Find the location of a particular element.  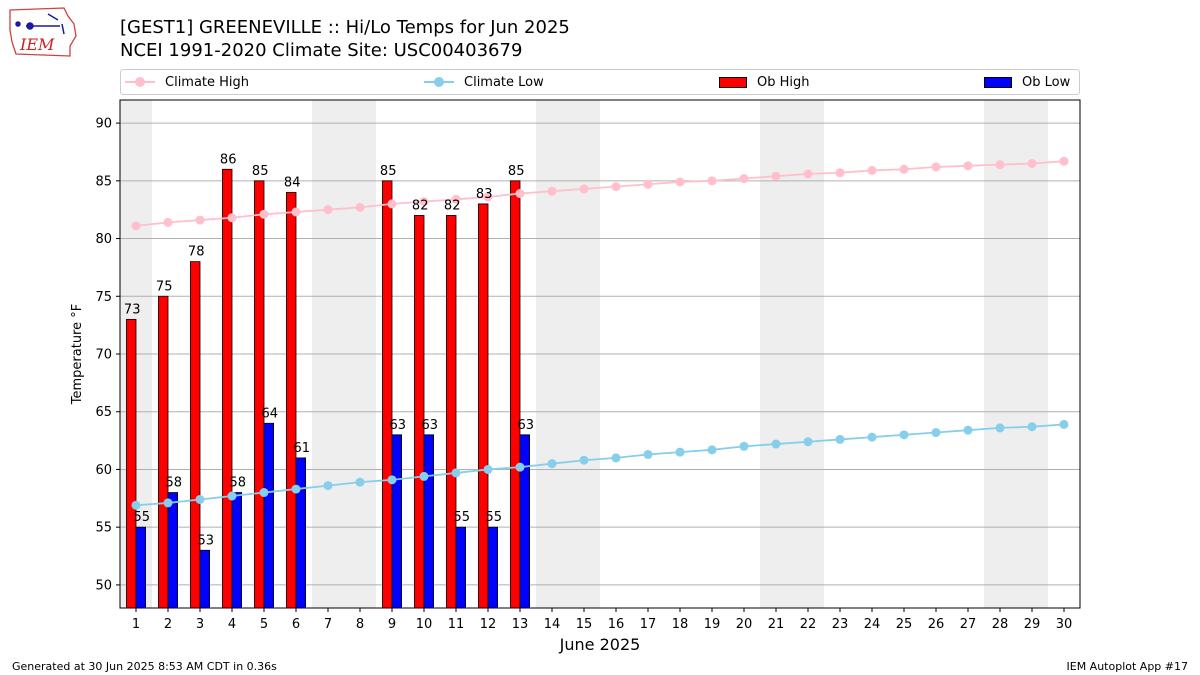

legend-label: Climate High is located at coordinates (207, 82).